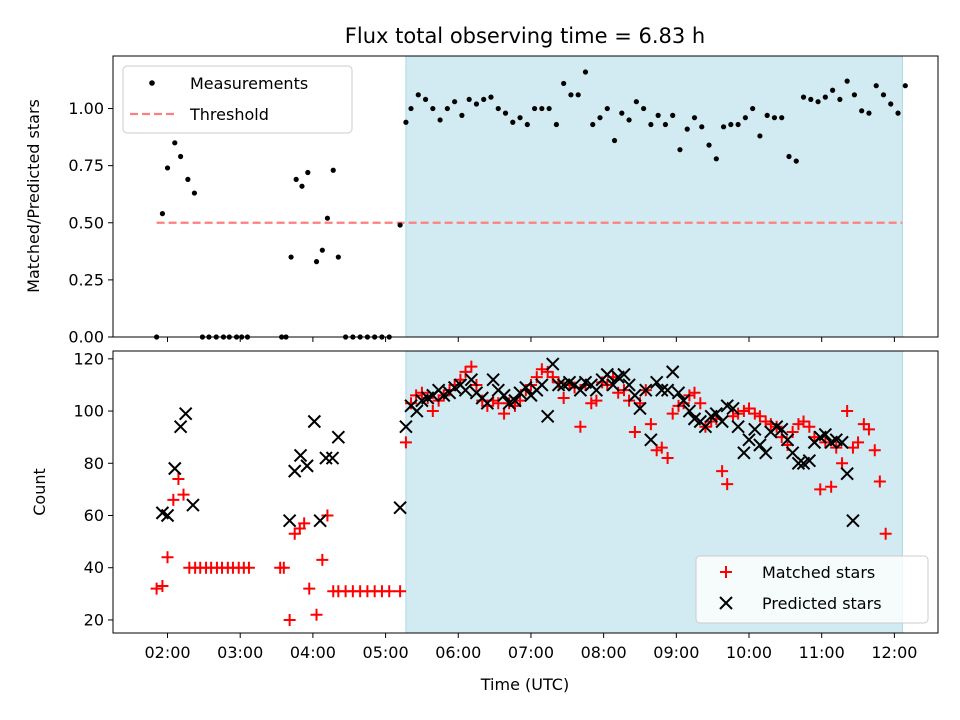 This screenshot has width=960, height=720. Describe the element at coordinates (894, 652) in the screenshot. I see `bottom-xtick-label: 12:00` at that location.